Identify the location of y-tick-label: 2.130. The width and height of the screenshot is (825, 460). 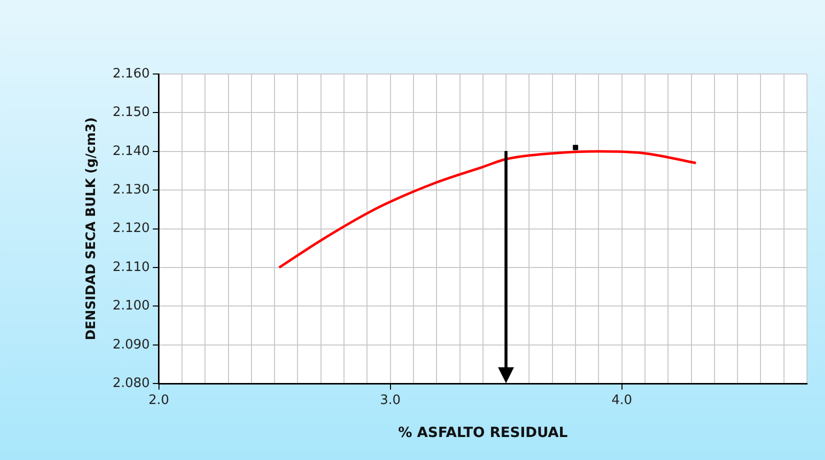
(131, 190).